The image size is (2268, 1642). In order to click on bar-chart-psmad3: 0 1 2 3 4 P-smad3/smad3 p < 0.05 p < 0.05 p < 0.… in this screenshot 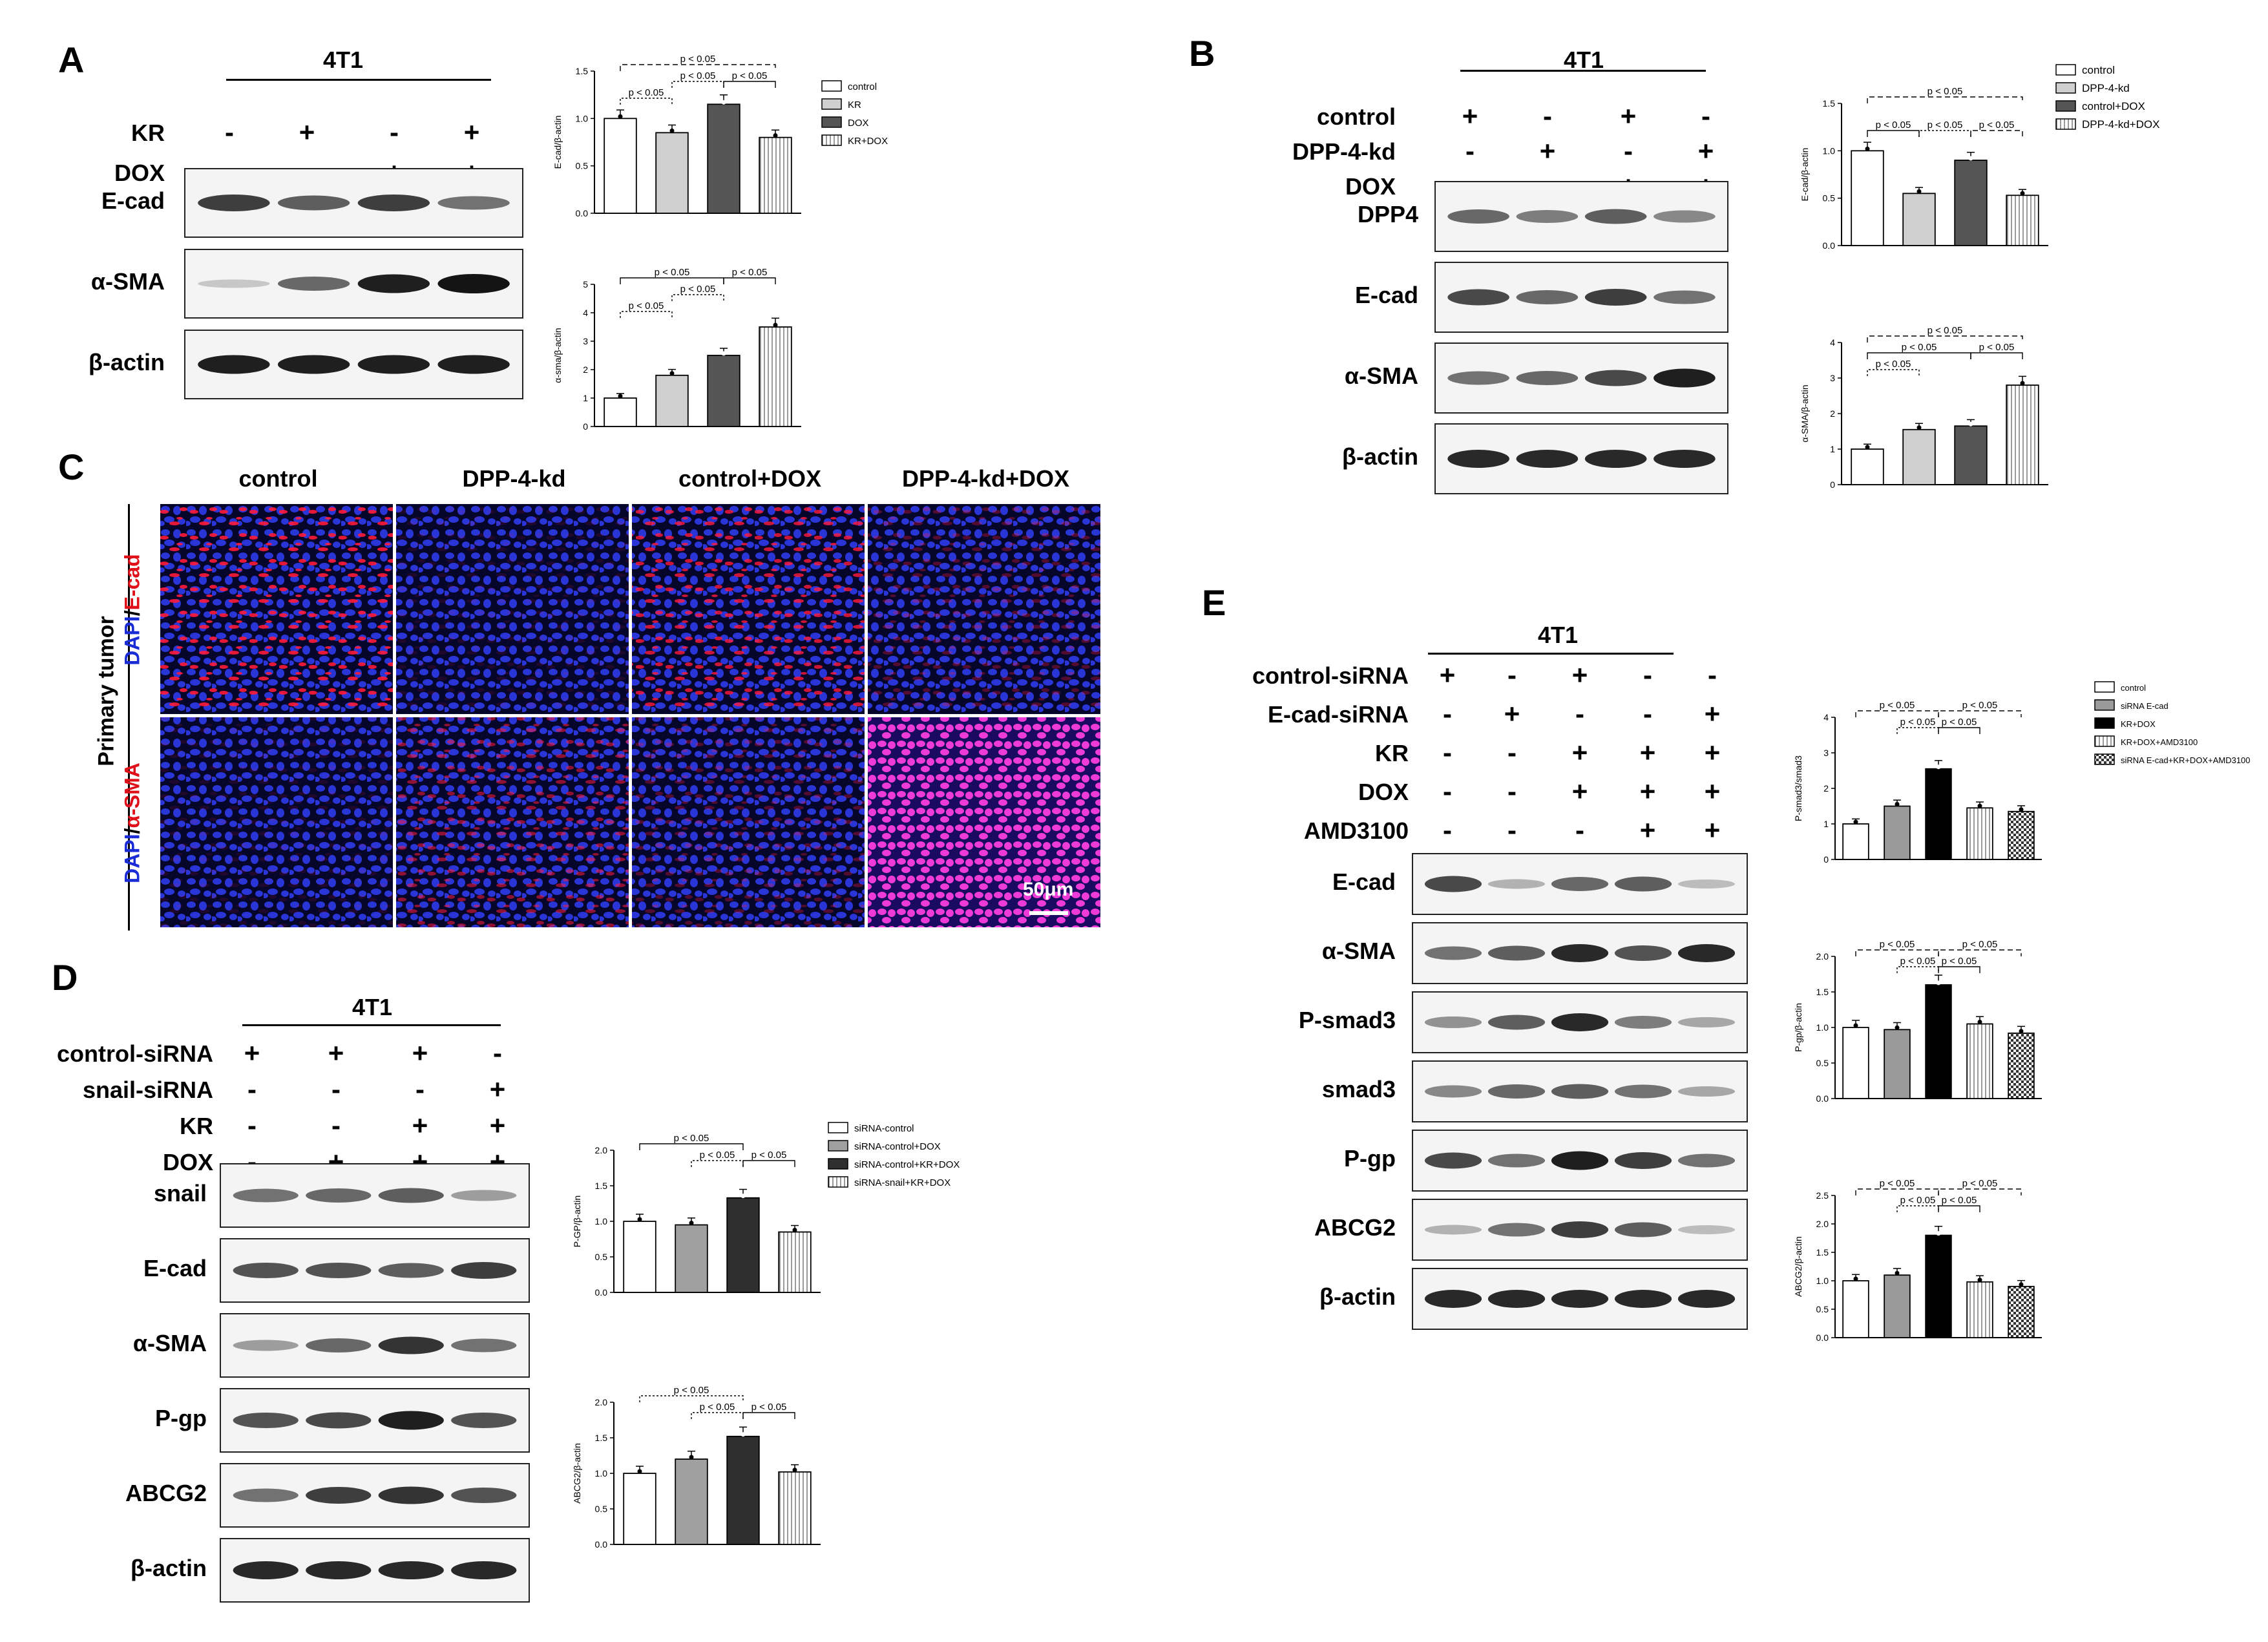, I will do `click(1919, 782)`.